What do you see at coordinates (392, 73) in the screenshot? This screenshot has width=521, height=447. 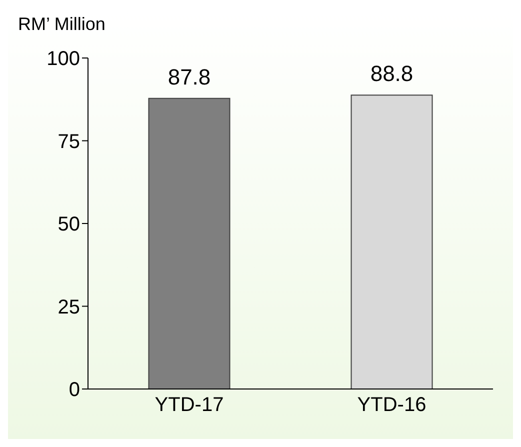 I see `data-label: 88.8` at bounding box center [392, 73].